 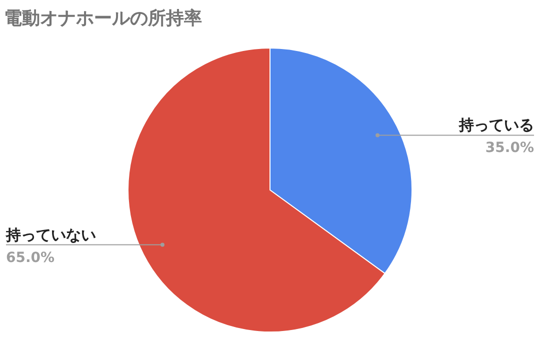 I want to click on data-label: 35.0%, so click(x=509, y=148).